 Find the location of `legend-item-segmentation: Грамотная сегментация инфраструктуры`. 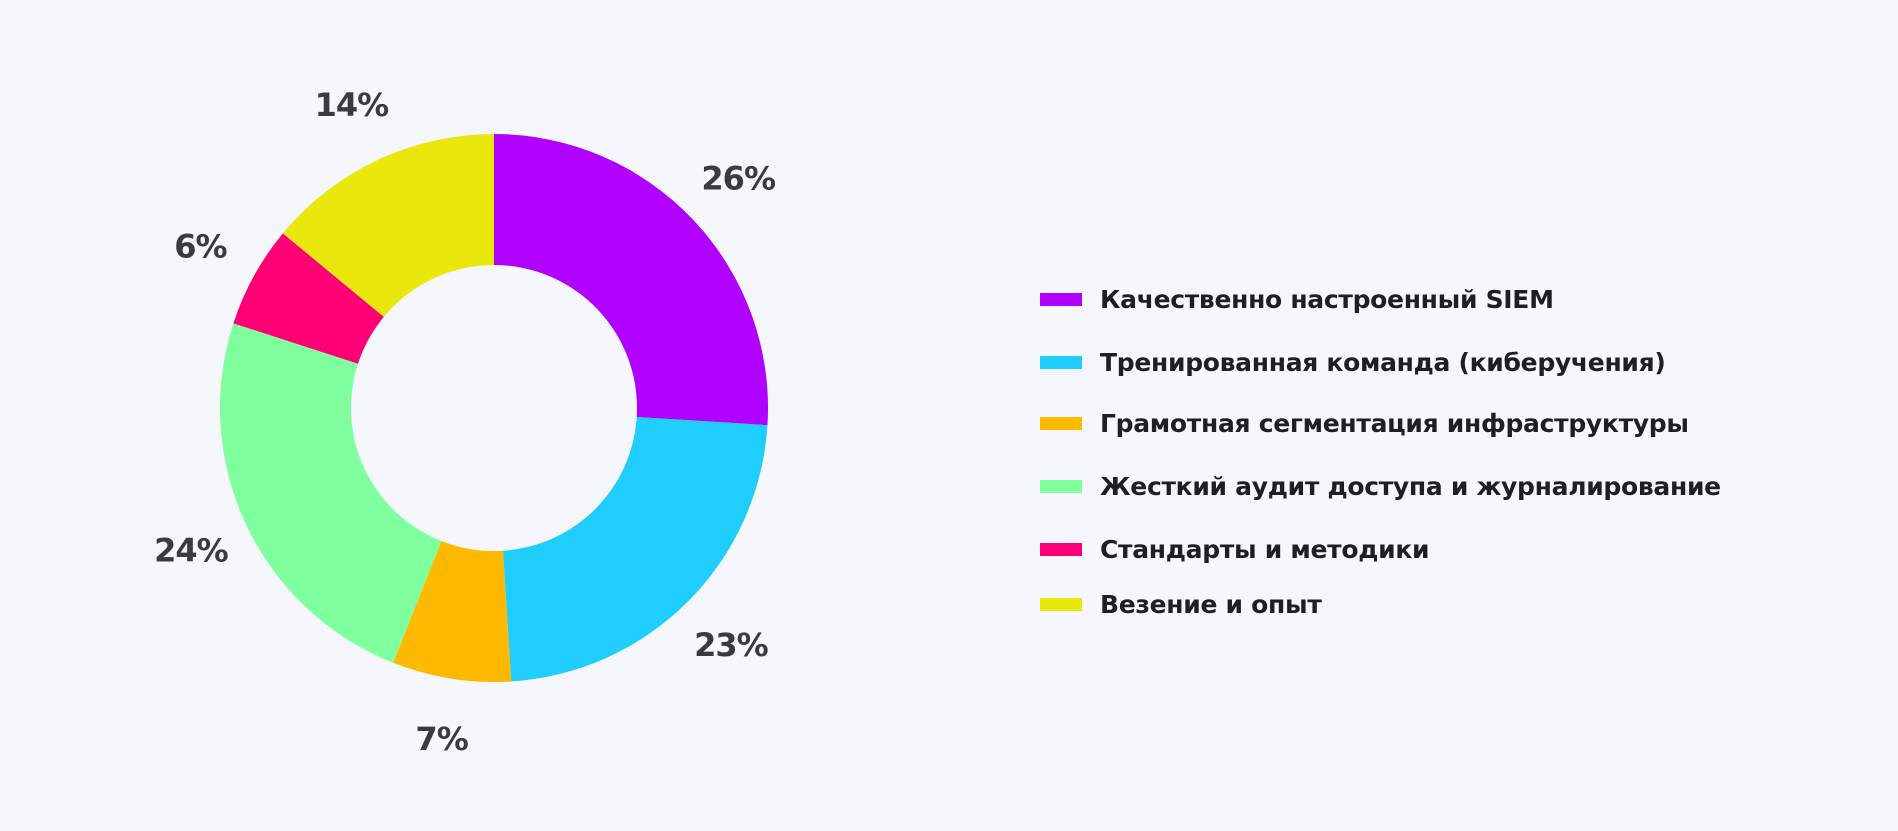

legend-item-segmentation: Грамотная сегментация инфраструктуры is located at coordinates (1364, 423).